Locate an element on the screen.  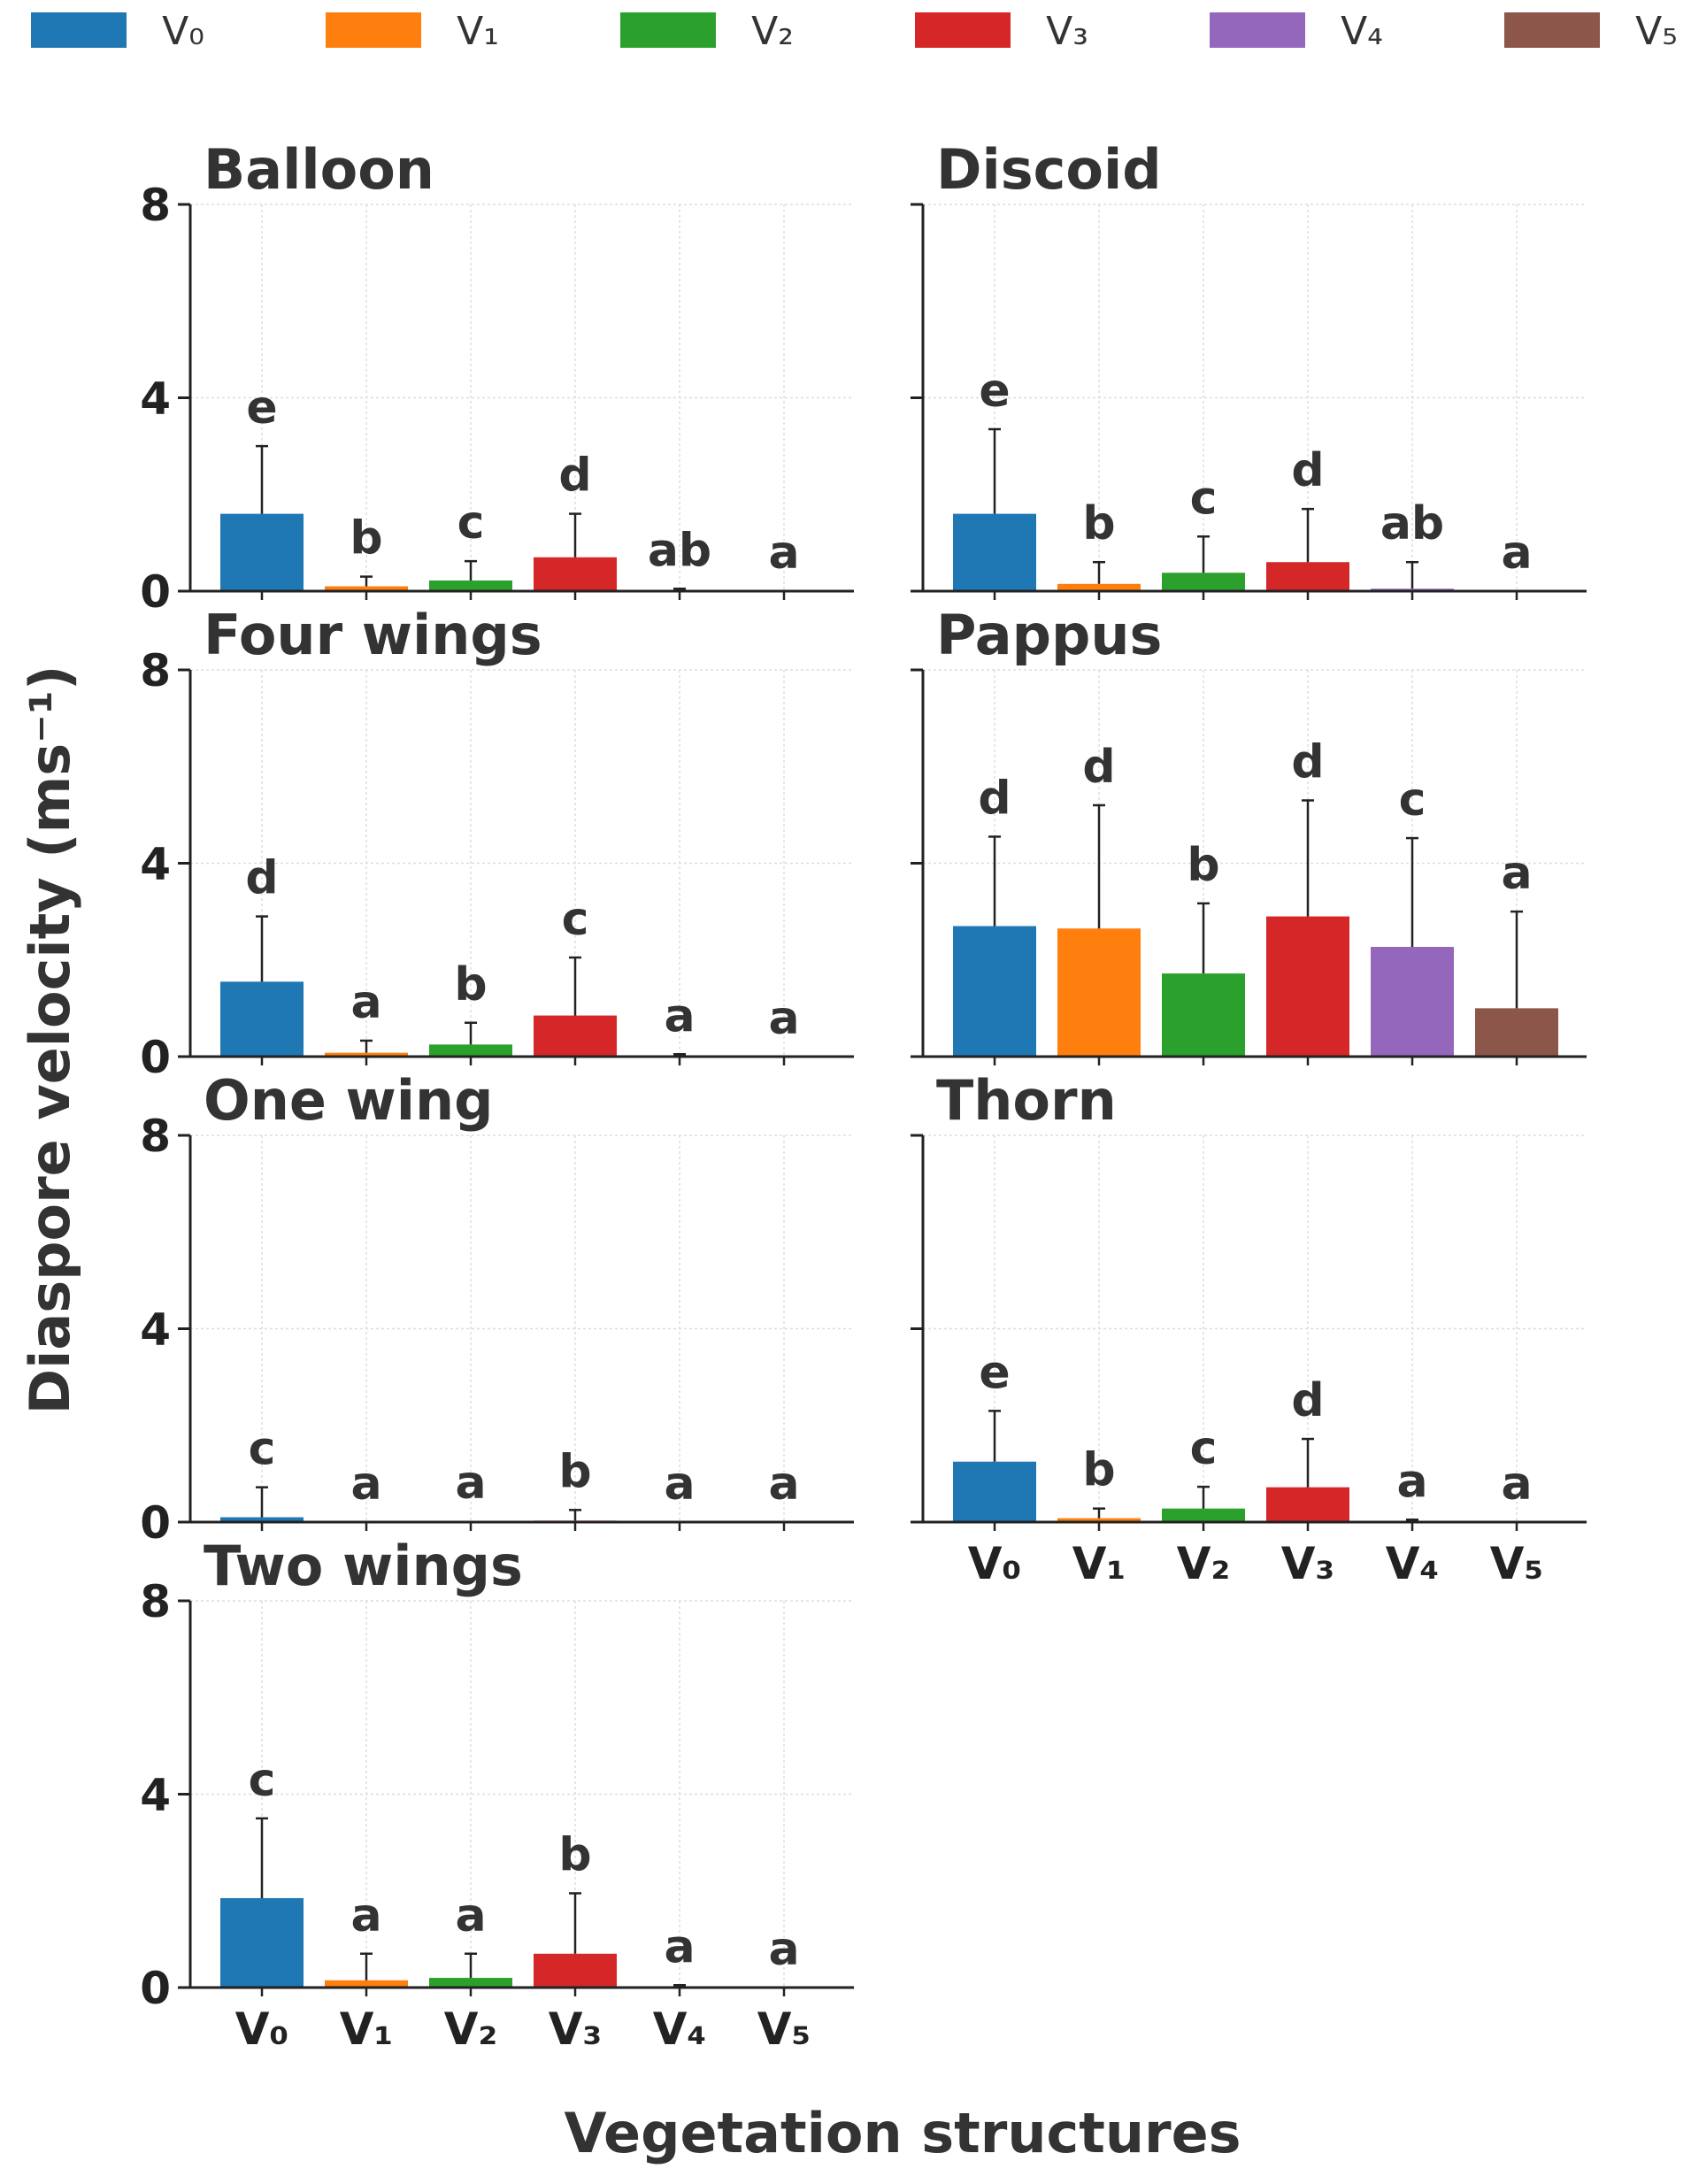
panel-pappus: d d b d c a Pappus is located at coordinates (1249, 834).